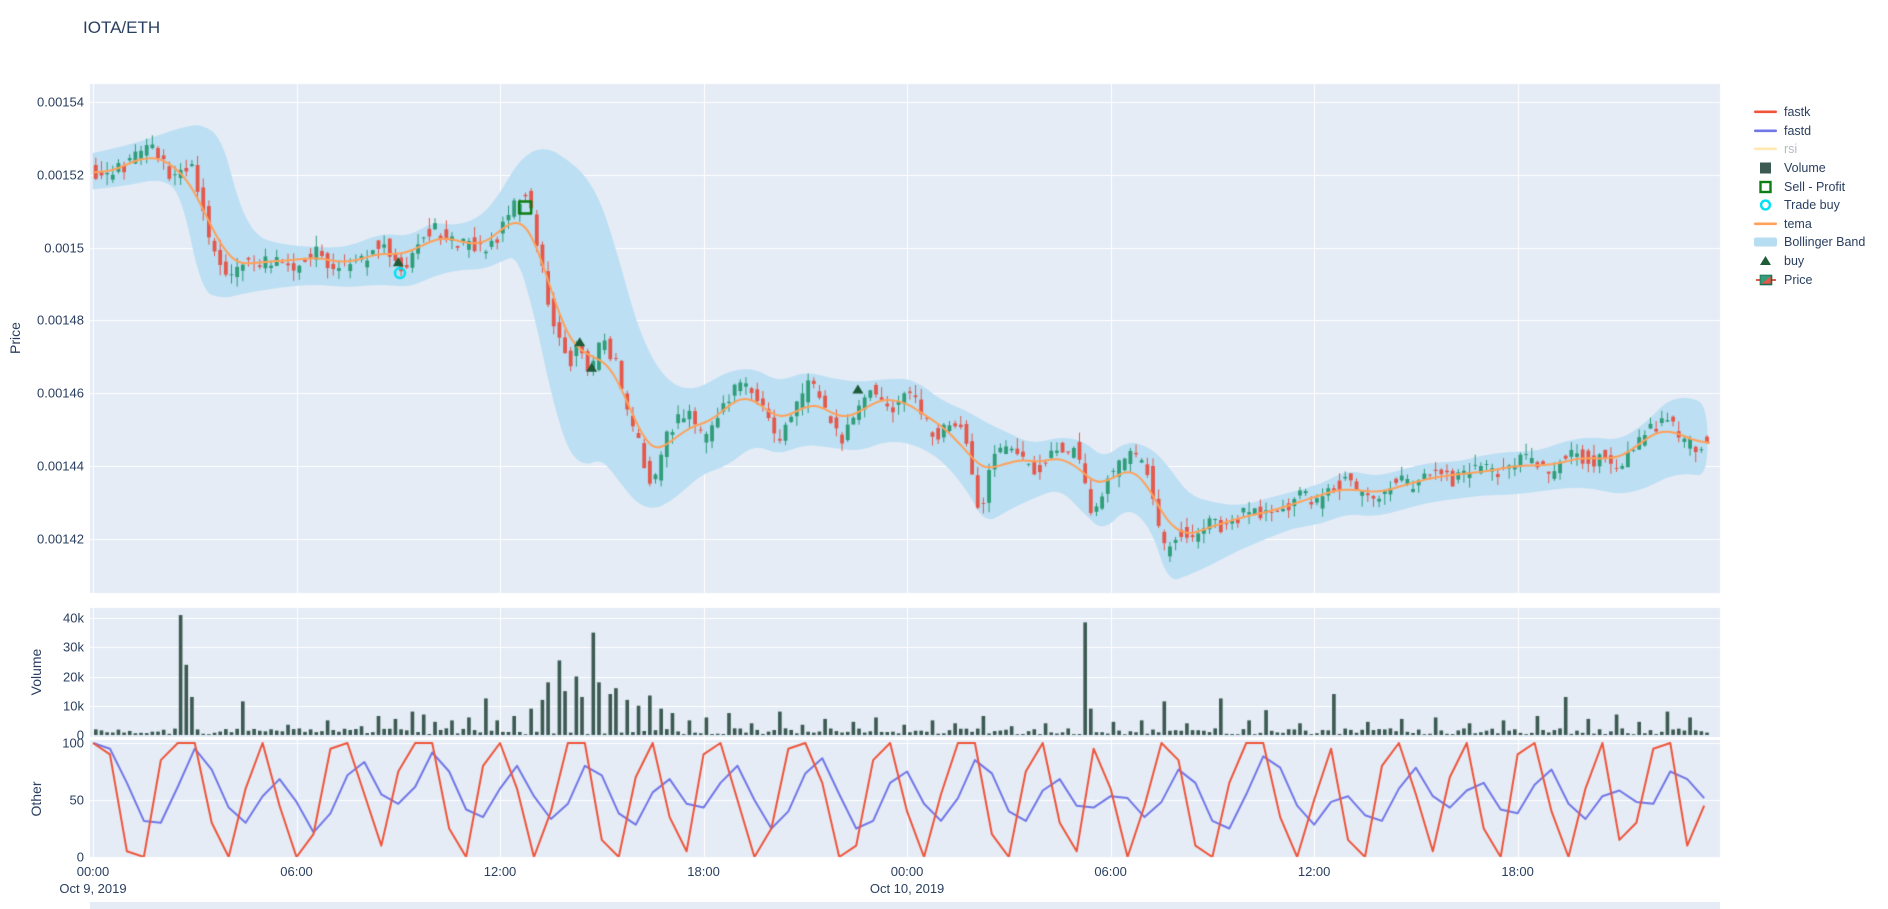 Image resolution: width=1888 pixels, height=909 pixels. I want to click on legend-item-bollinger-band: Bollinger Band, so click(1809, 242).